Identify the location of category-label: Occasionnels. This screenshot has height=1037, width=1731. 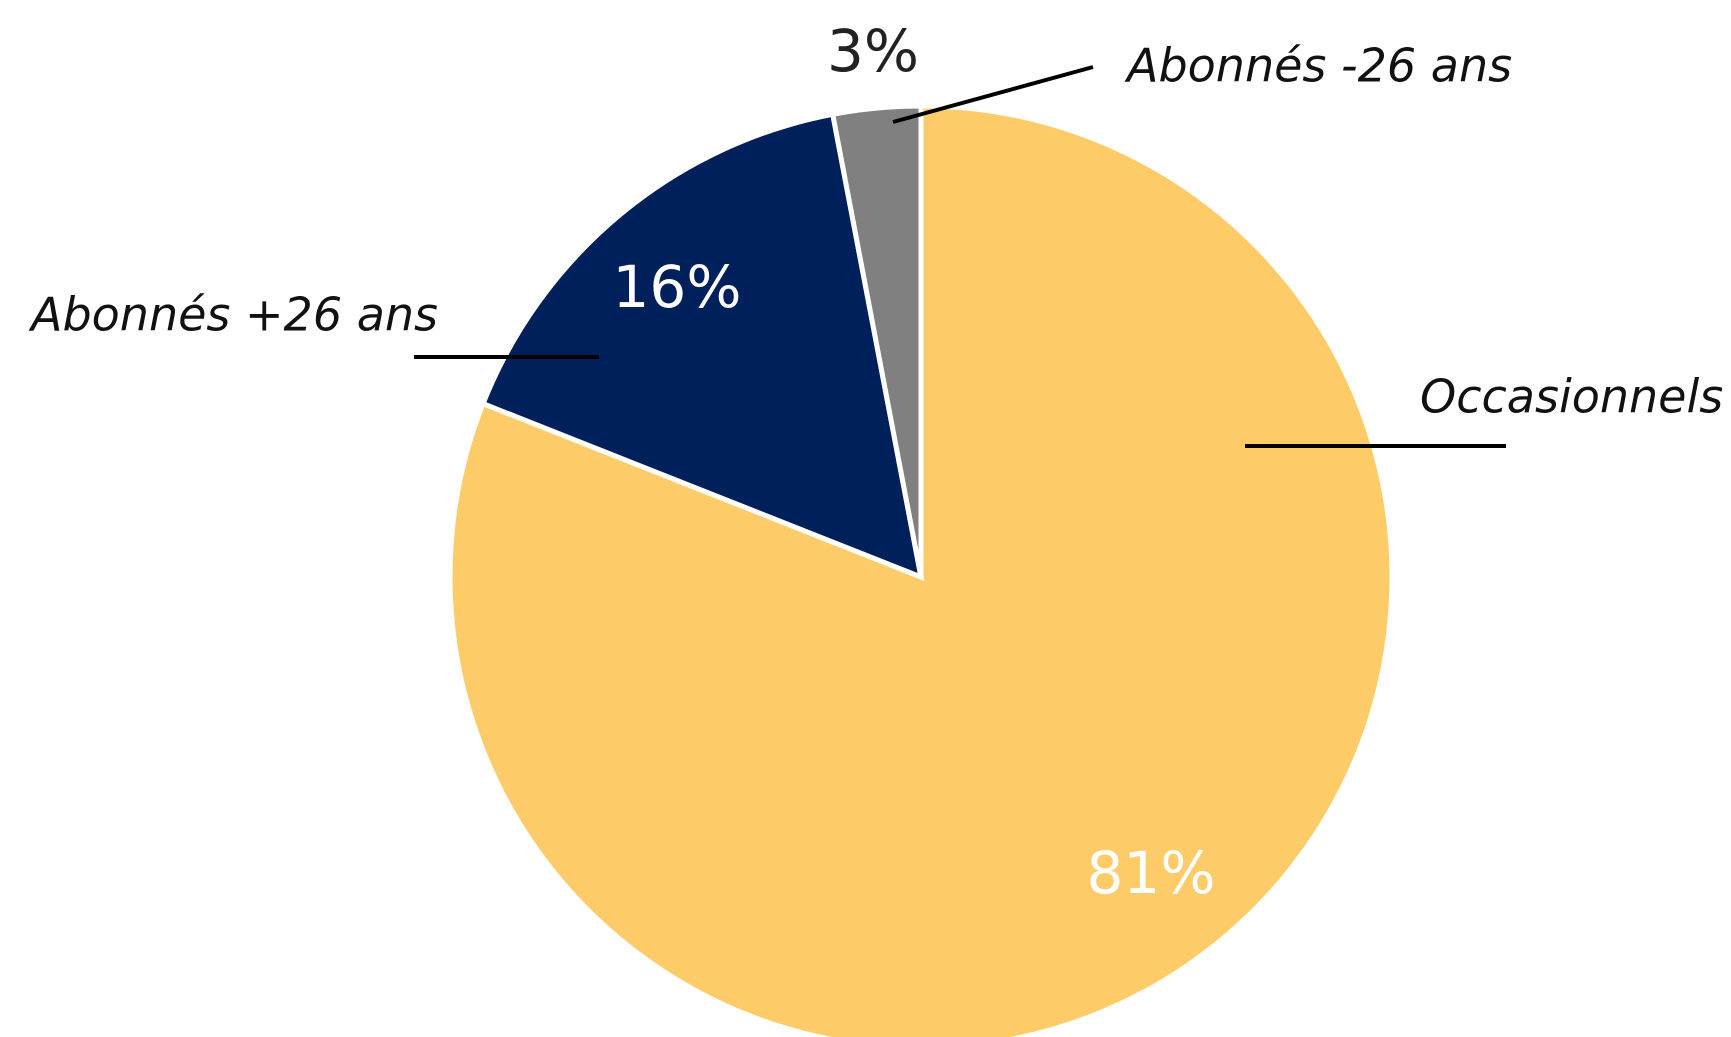
(1571, 397).